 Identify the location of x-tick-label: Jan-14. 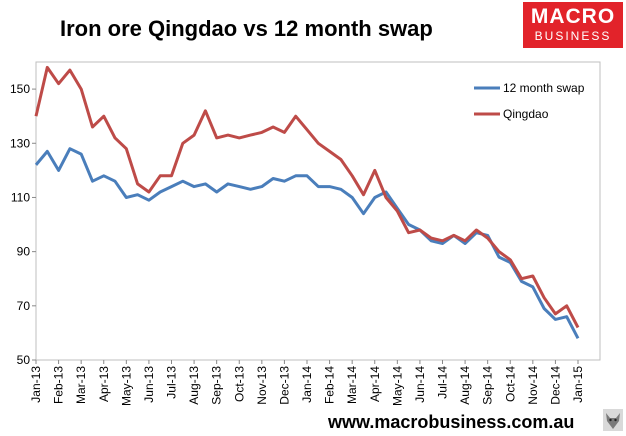
(307, 384).